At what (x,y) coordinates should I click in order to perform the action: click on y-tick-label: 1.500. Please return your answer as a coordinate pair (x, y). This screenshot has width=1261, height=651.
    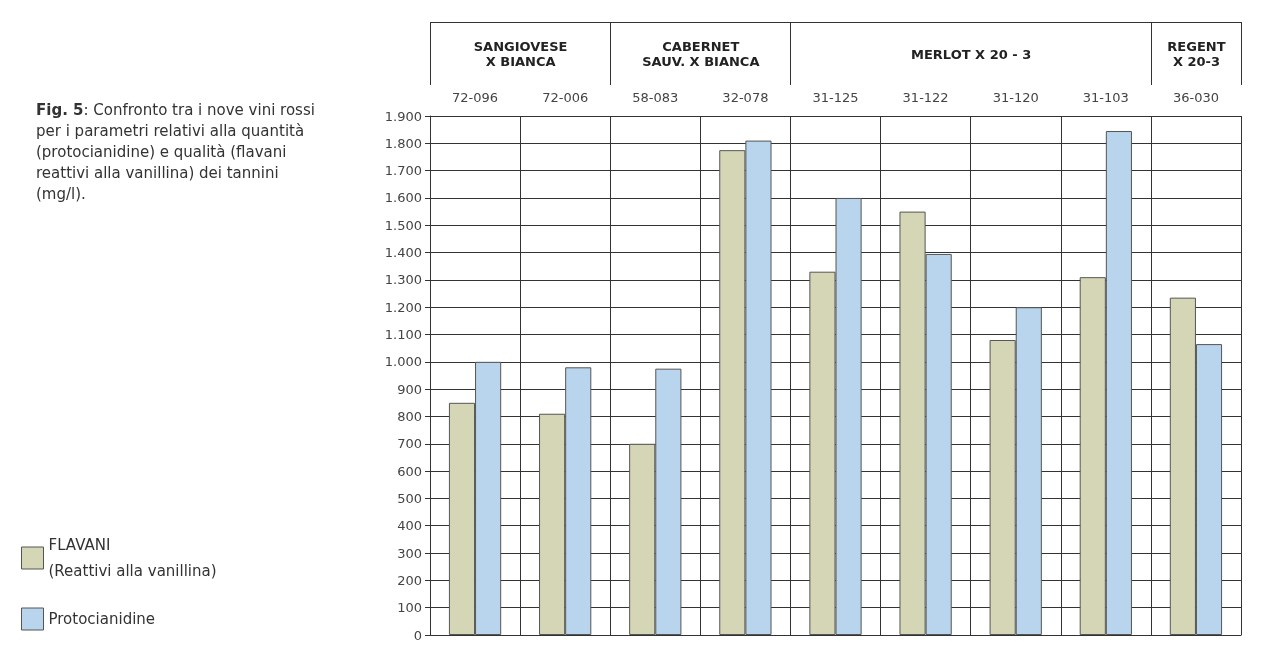
    Looking at the image, I should click on (403, 225).